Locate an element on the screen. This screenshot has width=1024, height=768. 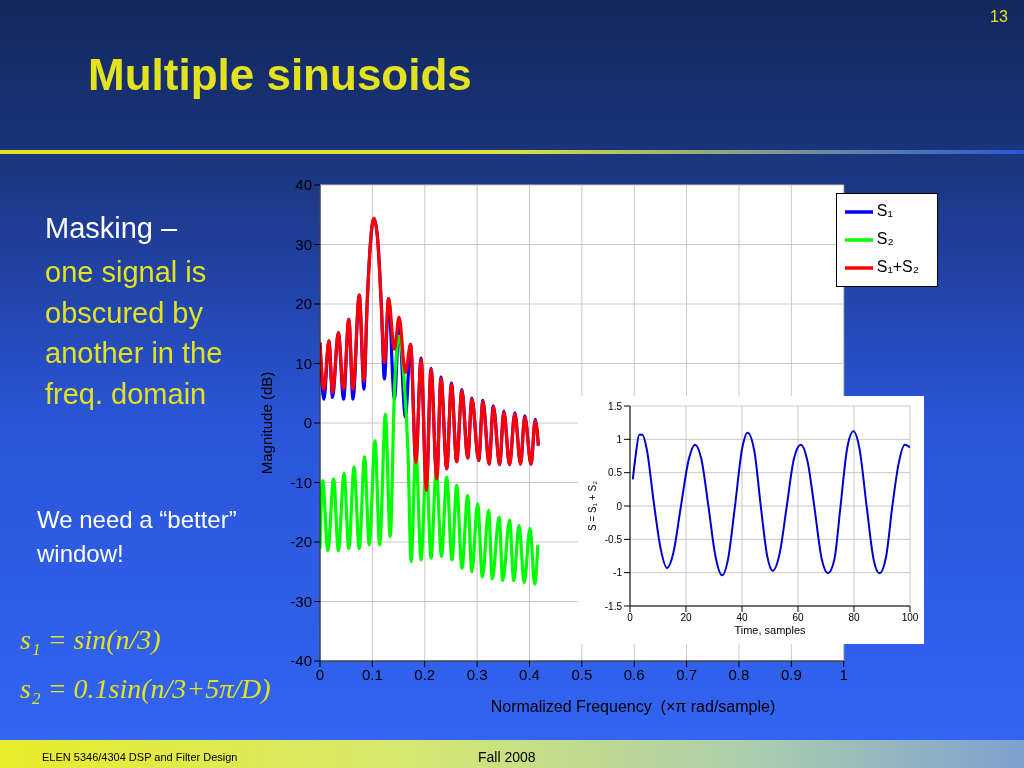
text: Masking – is located at coordinates (111, 228).